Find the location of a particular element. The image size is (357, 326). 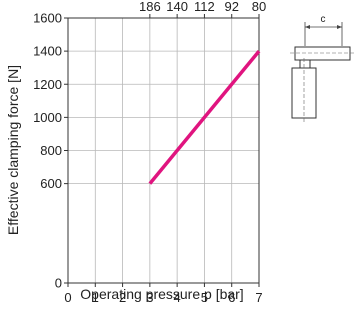

top-tick-label: 112 is located at coordinates (204, 7).